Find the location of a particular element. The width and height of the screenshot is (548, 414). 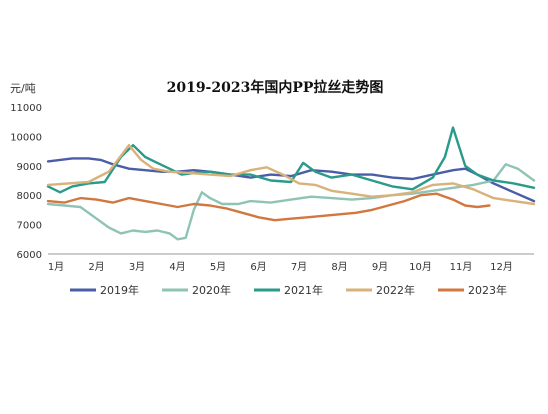

legend-label: 2021年 is located at coordinates (303, 290).